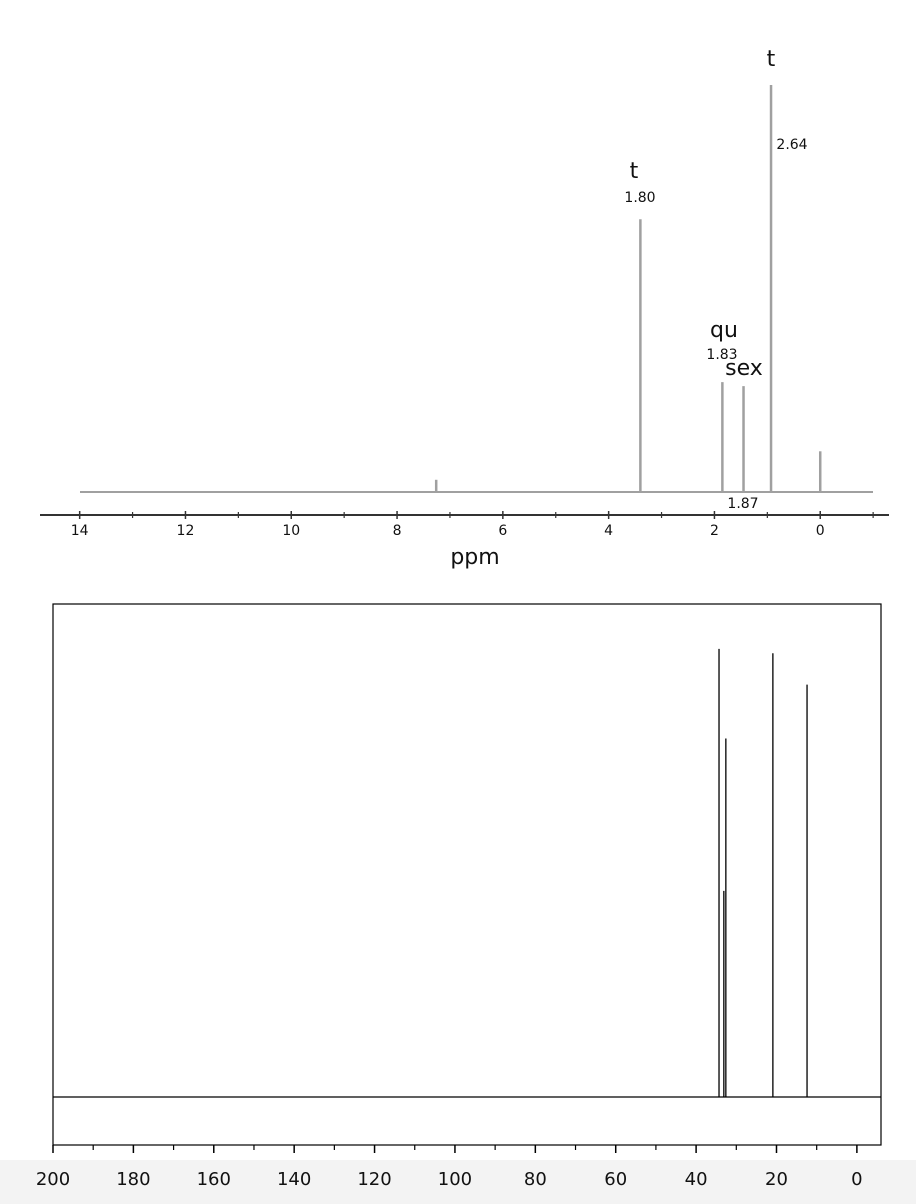 The width and height of the screenshot is (916, 1204). I want to click on x-tick-label: 100, so click(455, 1179).